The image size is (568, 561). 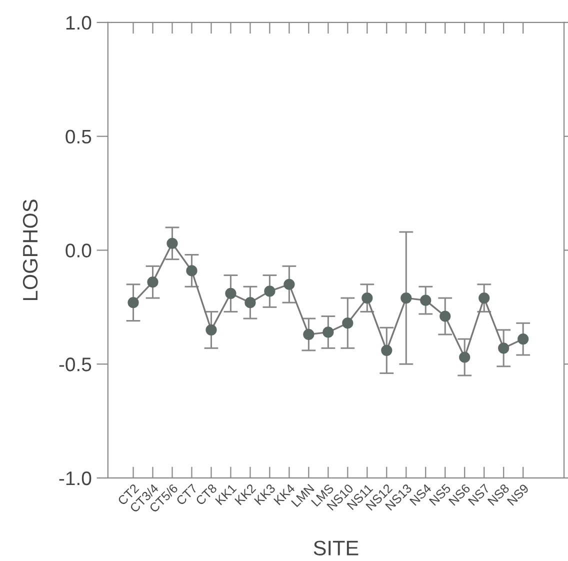 What do you see at coordinates (79, 23) in the screenshot?
I see `y-tick-label: 1.0` at bounding box center [79, 23].